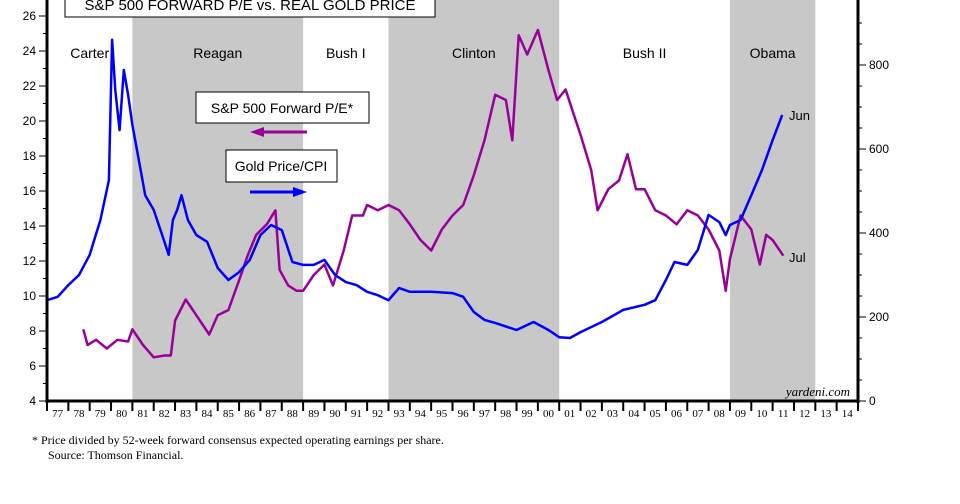 Image resolution: width=960 pixels, height=504 pixels. Describe the element at coordinates (89, 53) in the screenshot. I see `period-label: Carter` at that location.